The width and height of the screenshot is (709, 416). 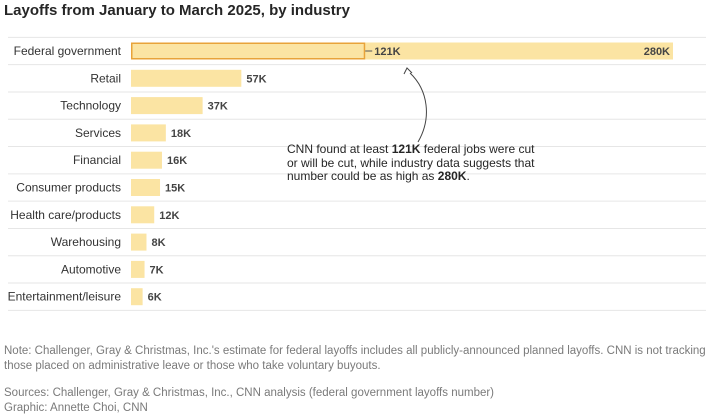 I want to click on value-label-consumer-products: 15K, so click(x=175, y=189).